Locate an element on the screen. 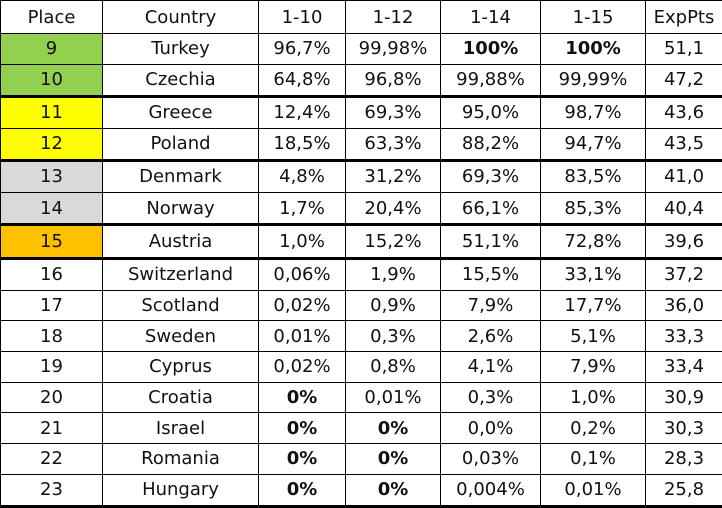  value-cell: 31,2% is located at coordinates (393, 176).